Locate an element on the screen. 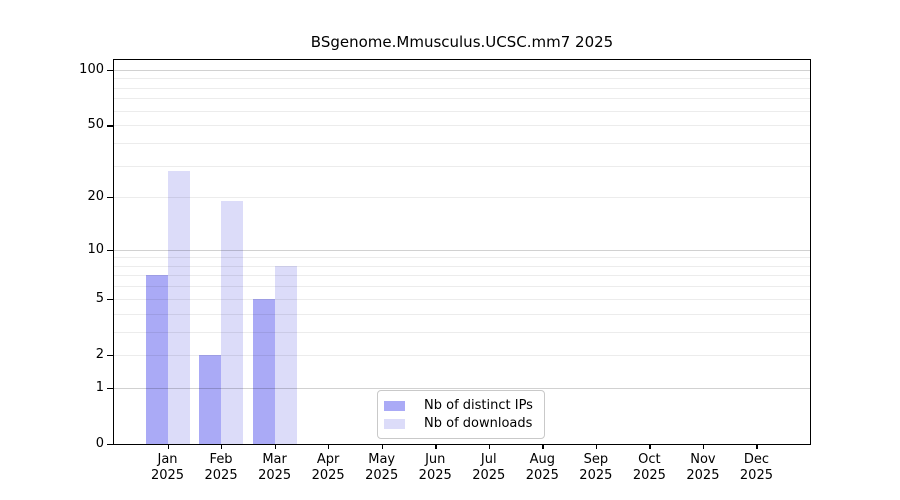 The width and height of the screenshot is (900, 500). y-axis-tick-label: 0 is located at coordinates (99, 443).